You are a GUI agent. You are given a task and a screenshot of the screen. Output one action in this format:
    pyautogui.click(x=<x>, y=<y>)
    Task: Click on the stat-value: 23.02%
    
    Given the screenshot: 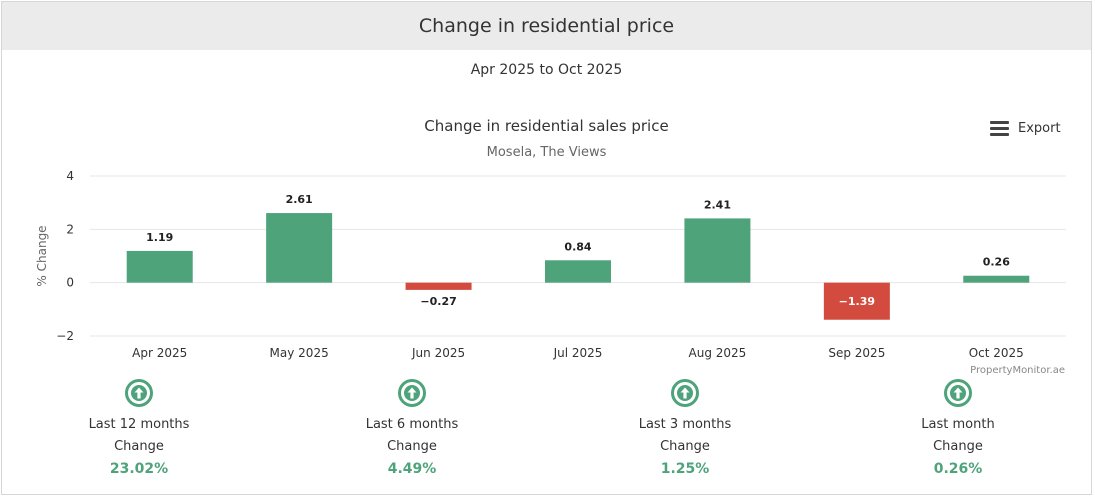 What is the action you would take?
    pyautogui.click(x=139, y=469)
    